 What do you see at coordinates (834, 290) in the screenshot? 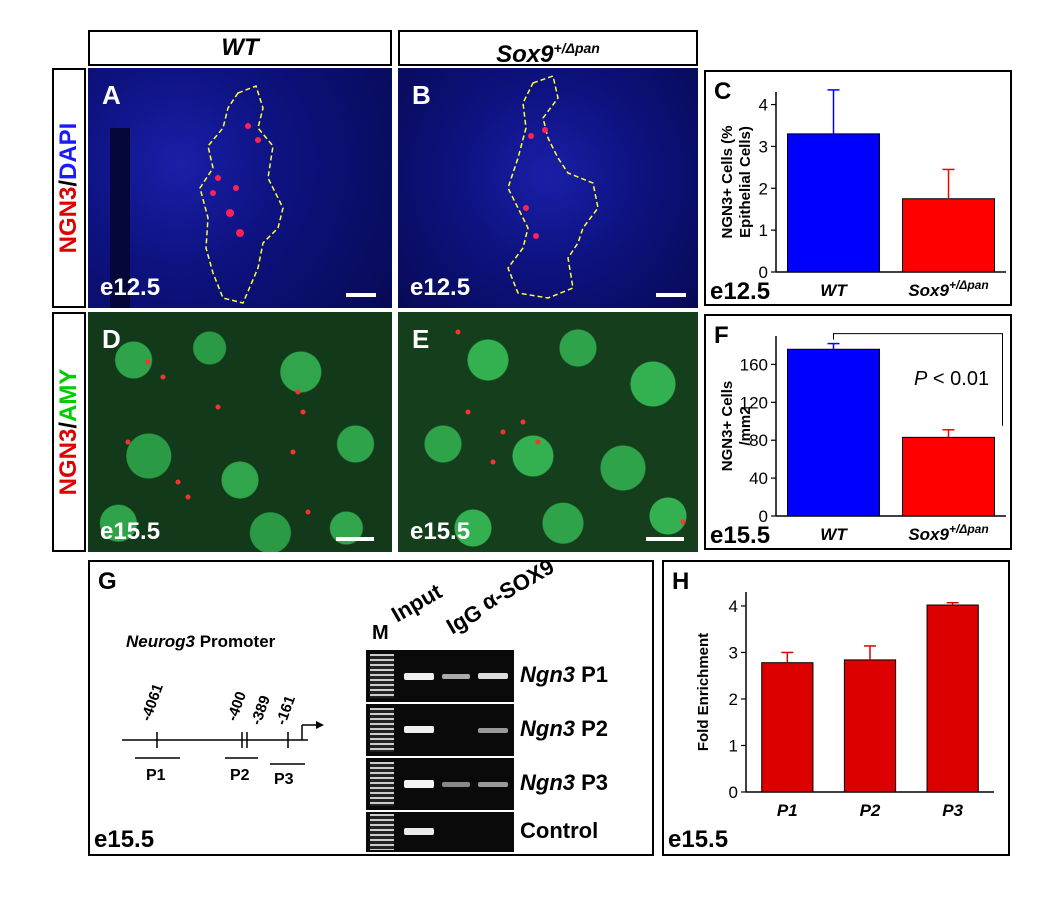
I see `category-label-0: WT` at bounding box center [834, 290].